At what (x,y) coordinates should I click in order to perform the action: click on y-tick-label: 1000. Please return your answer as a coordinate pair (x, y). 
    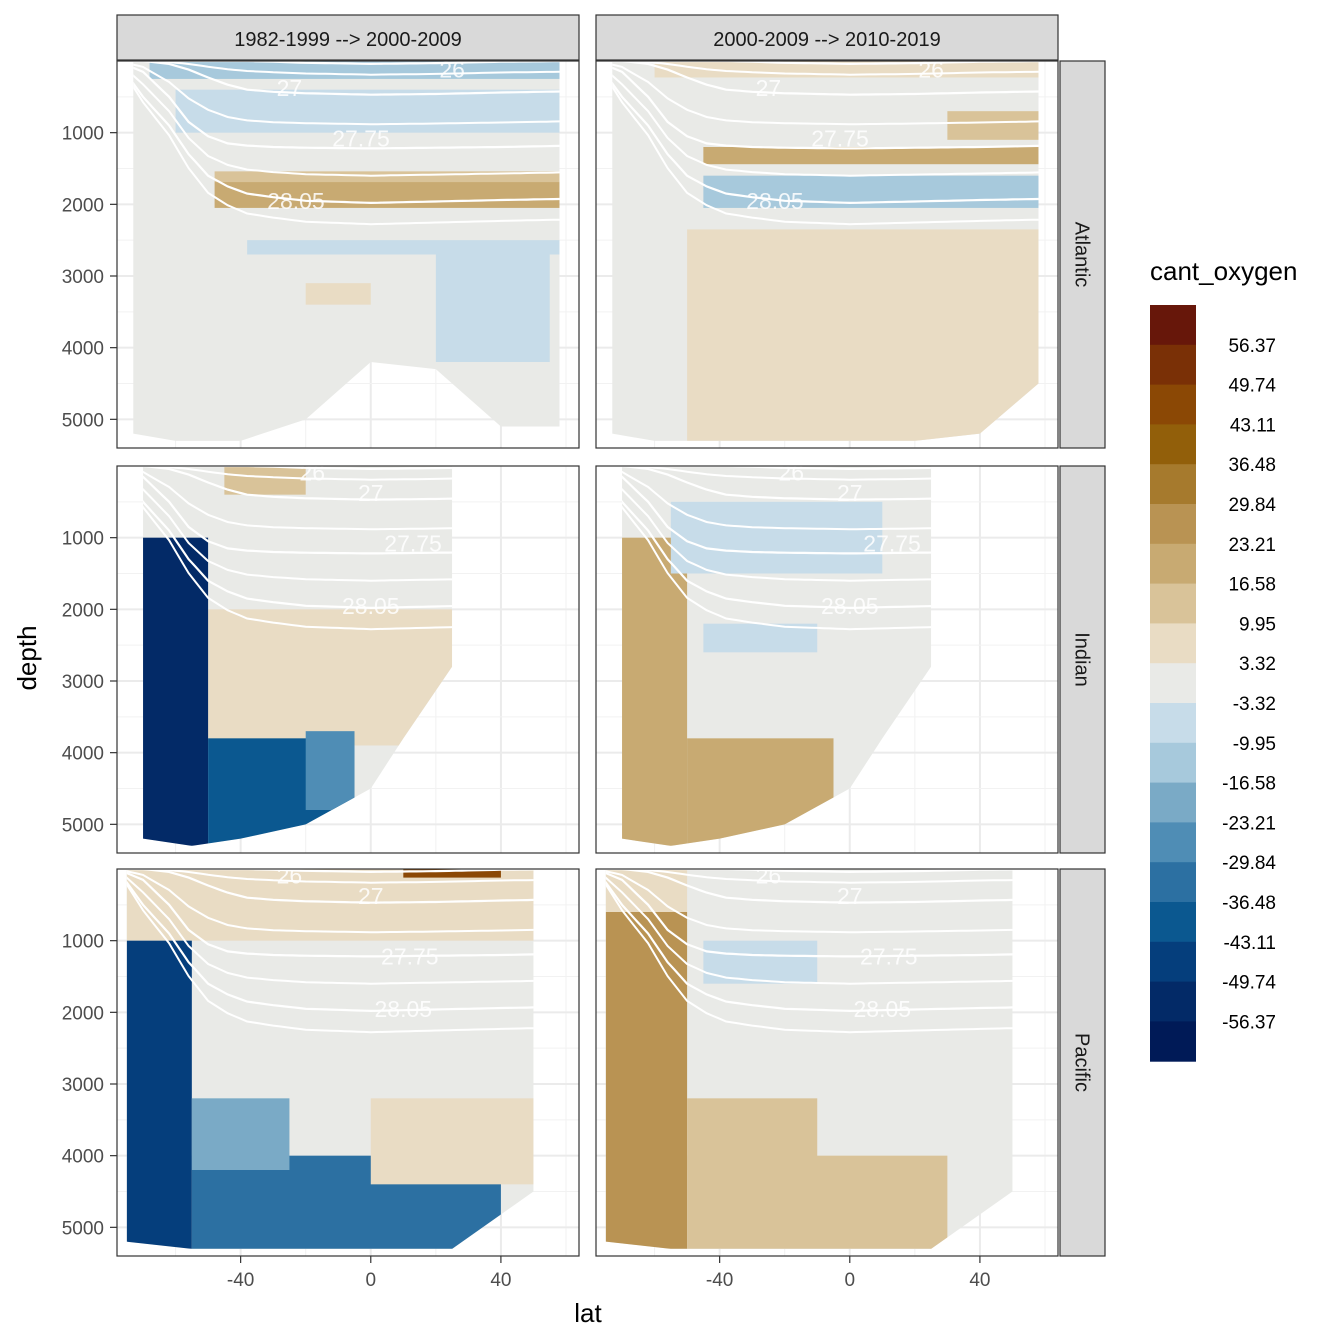
    Looking at the image, I should click on (83, 539).